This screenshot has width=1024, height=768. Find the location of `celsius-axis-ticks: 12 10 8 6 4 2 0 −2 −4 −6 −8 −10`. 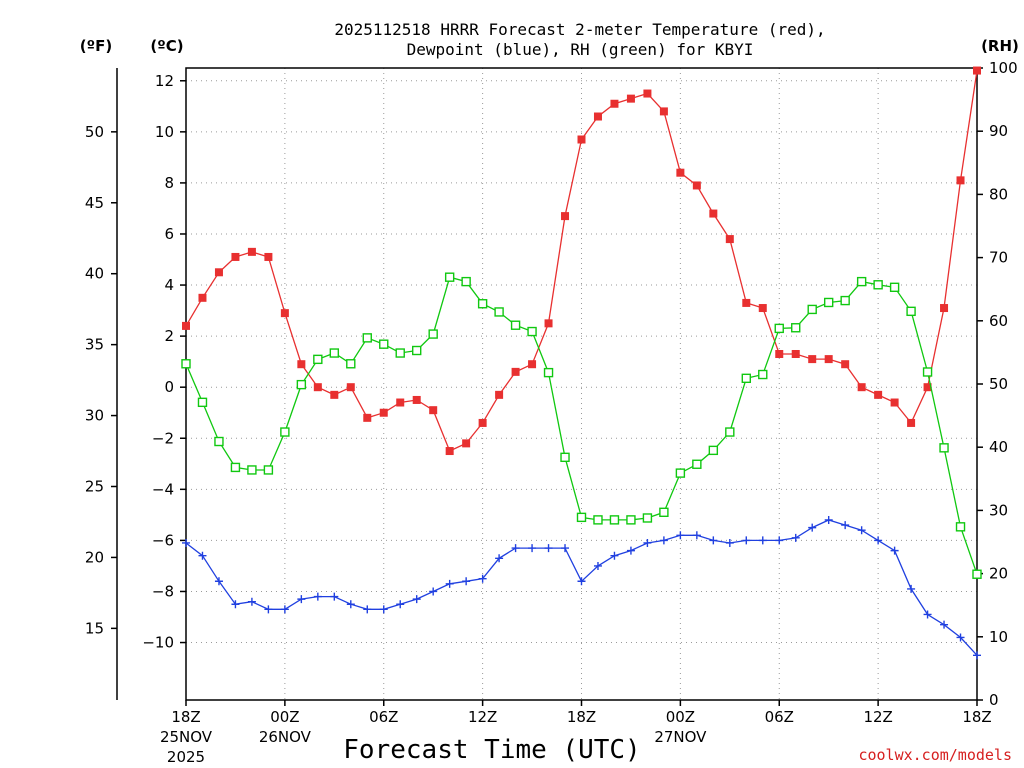

celsius-axis-ticks: 12 10 8 6 4 2 0 −2 −4 −6 −8 −10 is located at coordinates (164, 362).